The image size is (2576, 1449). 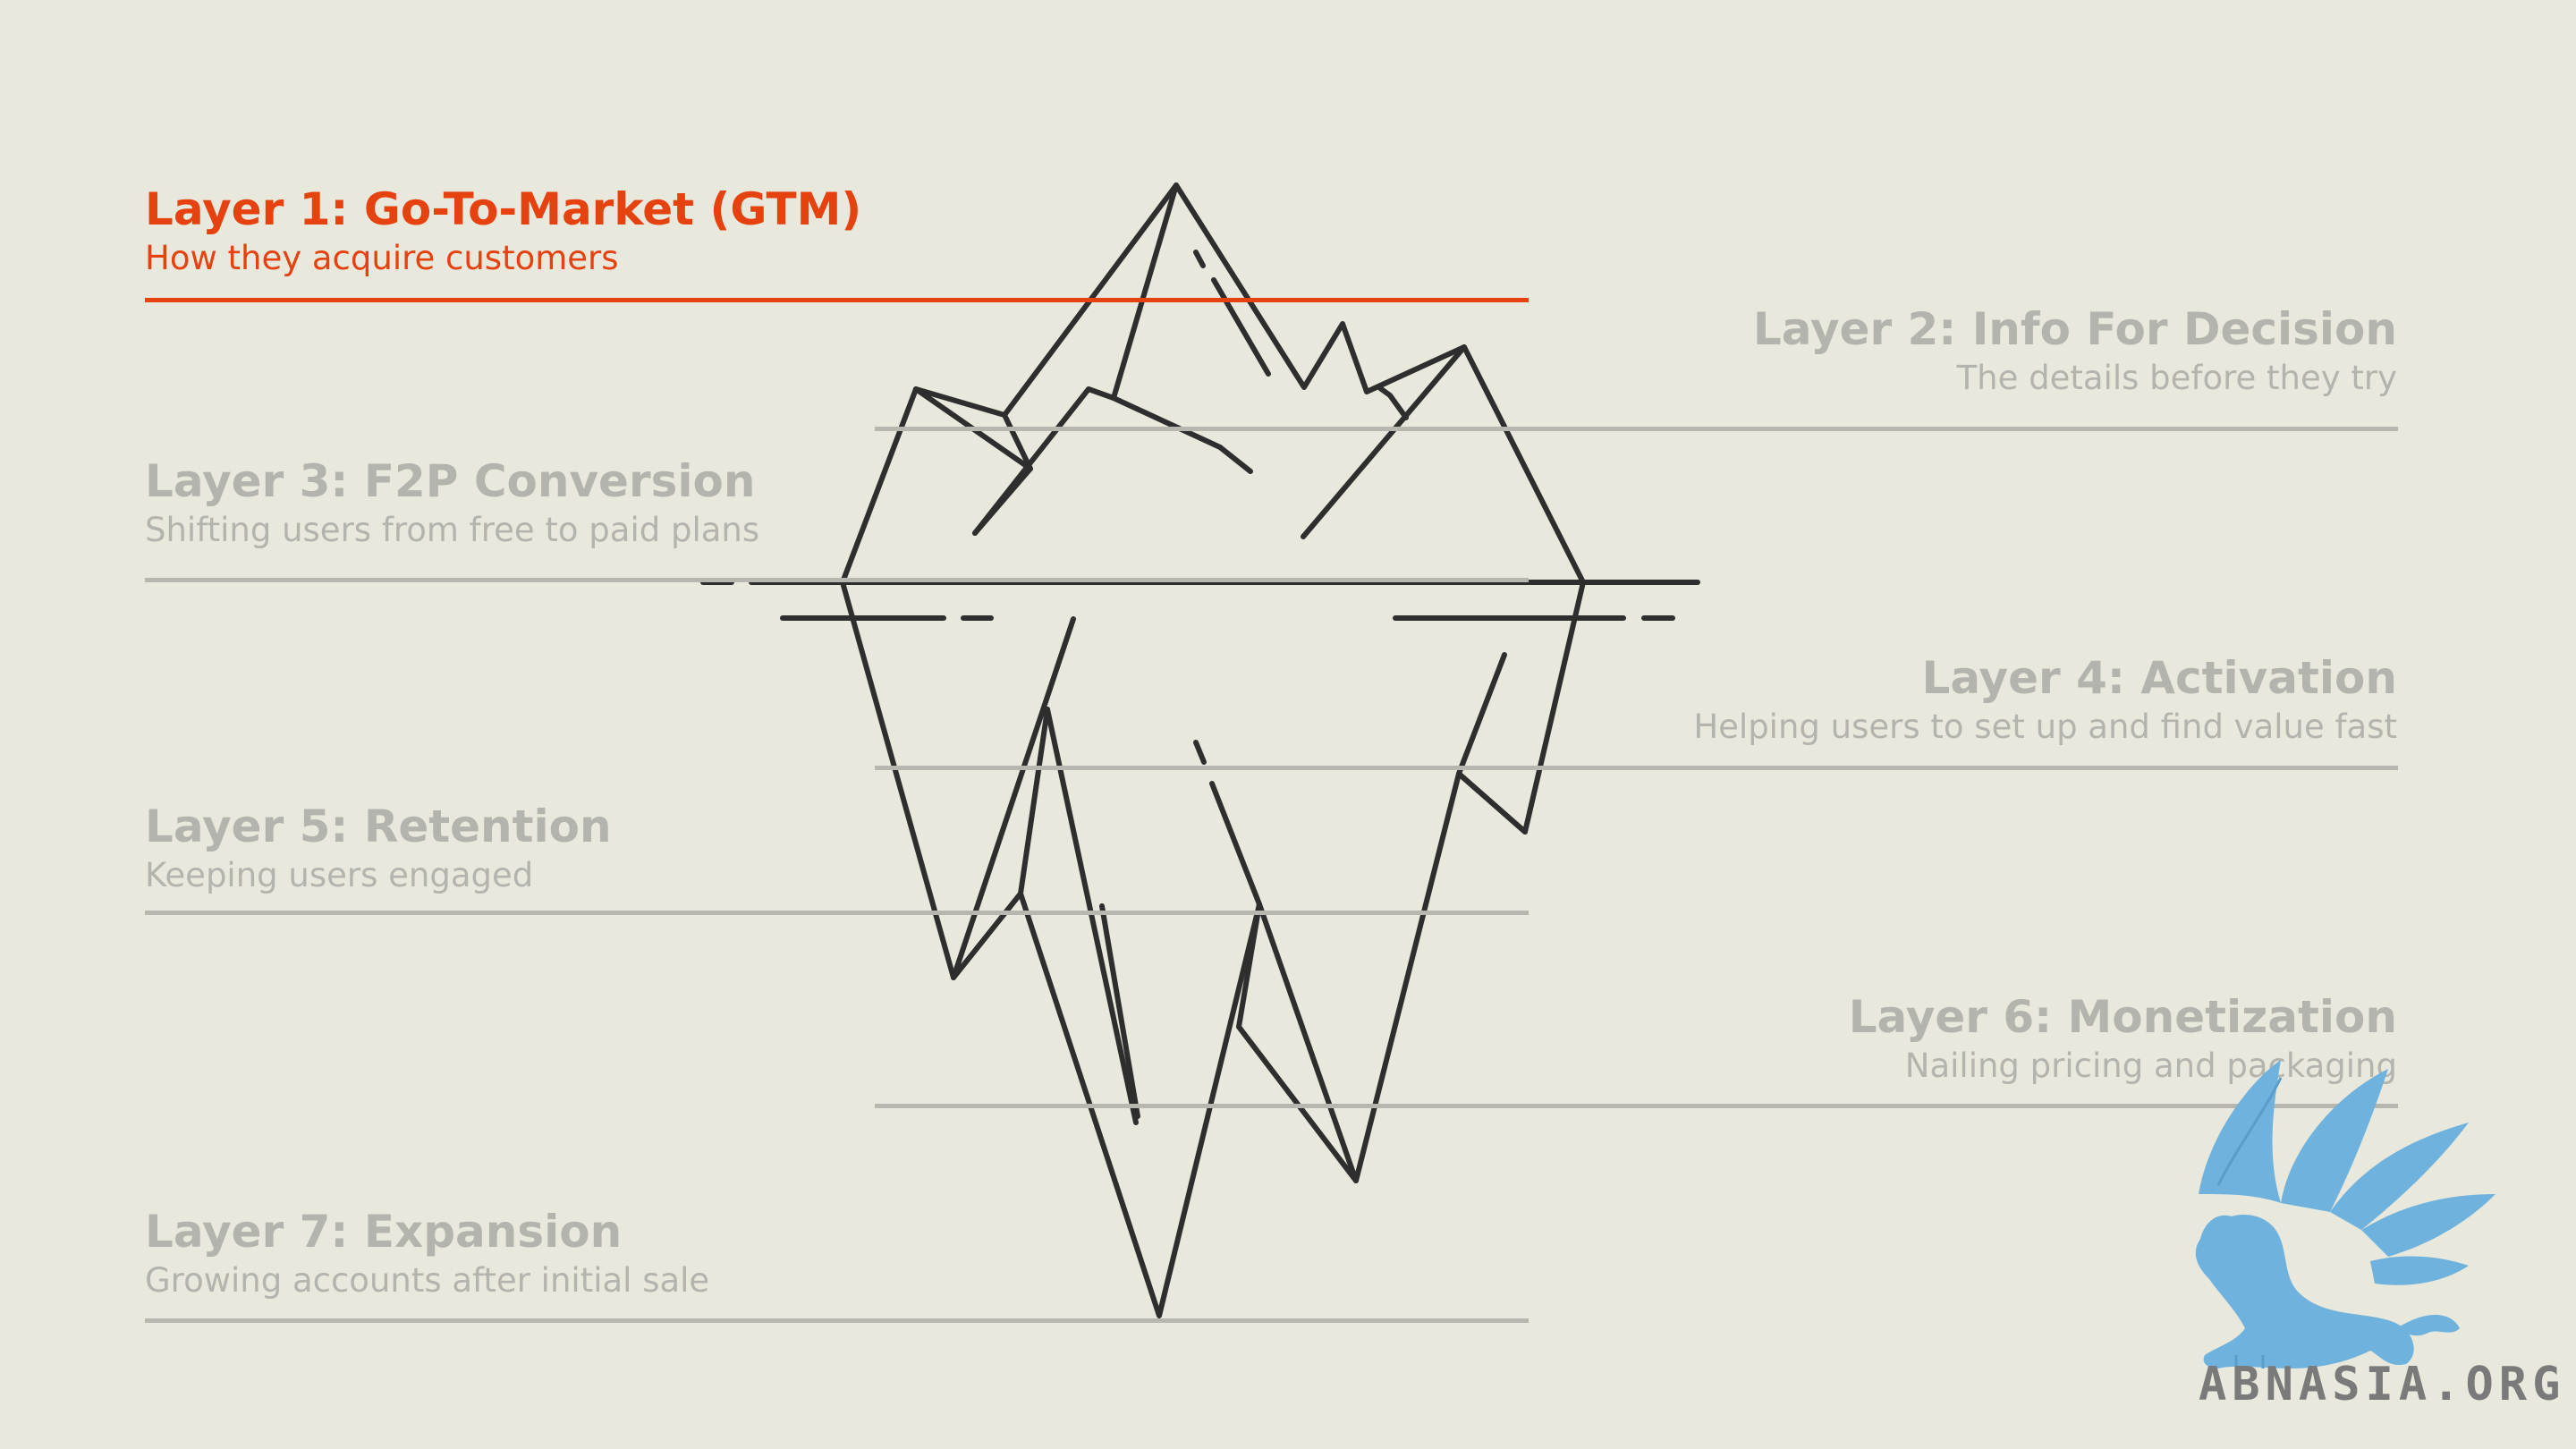 What do you see at coordinates (2176, 378) in the screenshot?
I see `layer-2-subtitle: The details before they try` at bounding box center [2176, 378].